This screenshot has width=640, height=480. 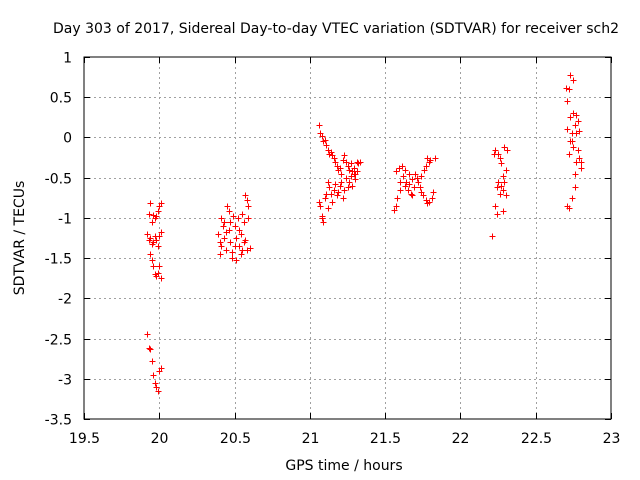 I want to click on x-tick-label: 20, so click(x=160, y=439).